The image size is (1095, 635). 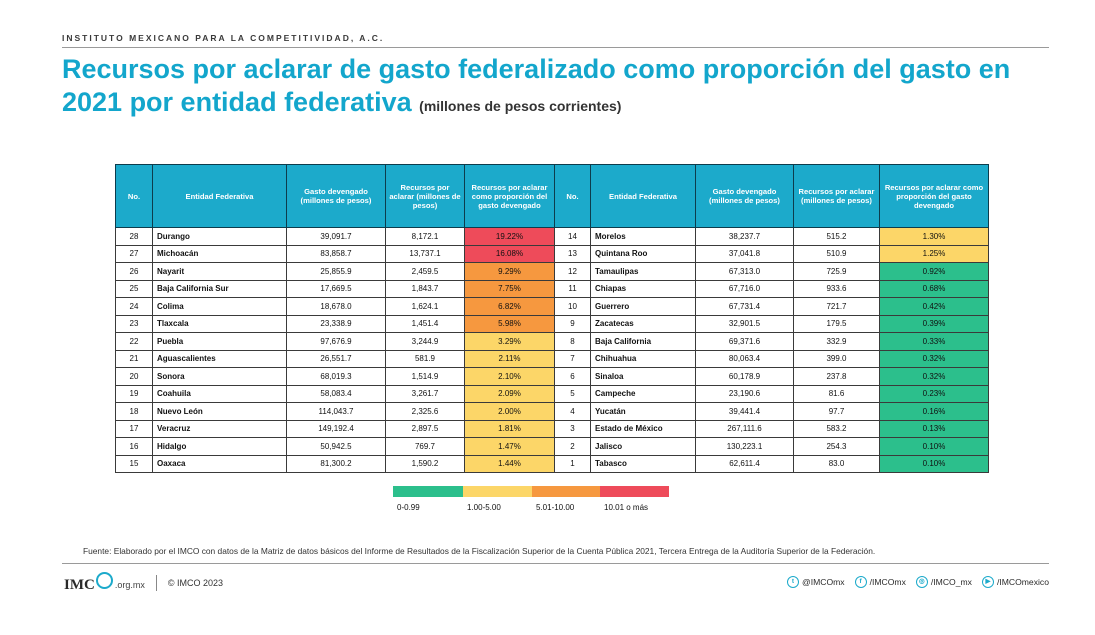 I want to click on cell-no: 8, so click(x=572, y=341).